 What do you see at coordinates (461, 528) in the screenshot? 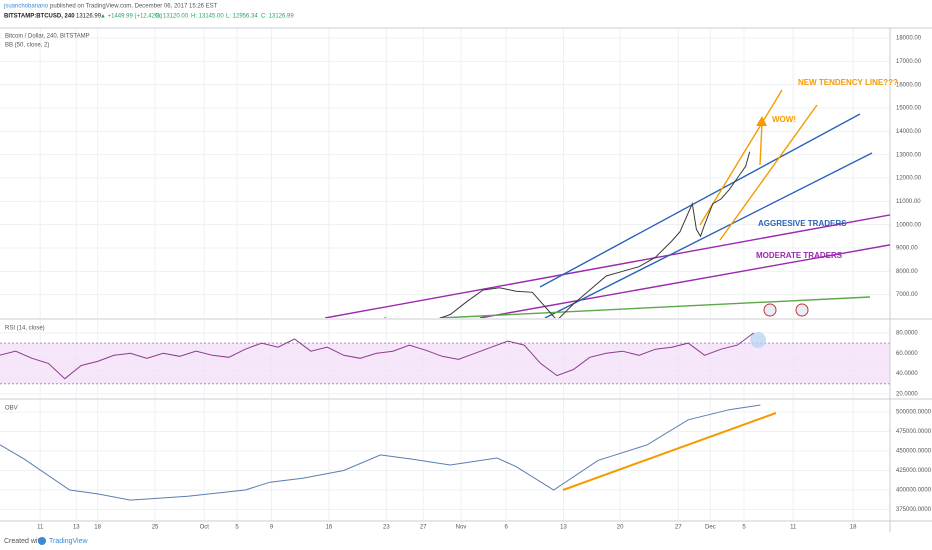
I see `x-tick-label: Nov` at bounding box center [461, 528].